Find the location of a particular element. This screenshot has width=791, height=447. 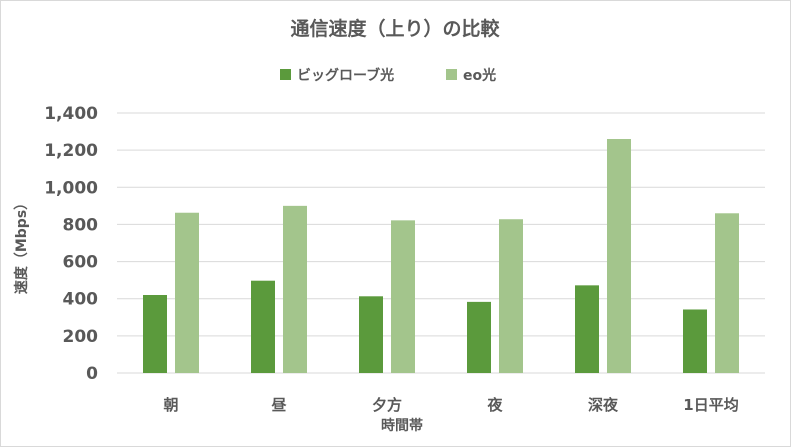

chart-title: 通信速度（上り）の比較 is located at coordinates (395, 28).